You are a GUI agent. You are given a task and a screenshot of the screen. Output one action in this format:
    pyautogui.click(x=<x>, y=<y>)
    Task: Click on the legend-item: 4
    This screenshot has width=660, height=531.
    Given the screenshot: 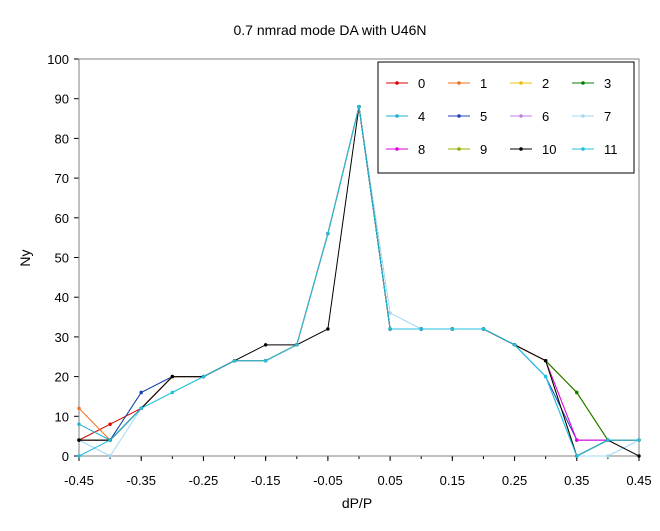 What is the action you would take?
    pyautogui.click(x=405, y=116)
    